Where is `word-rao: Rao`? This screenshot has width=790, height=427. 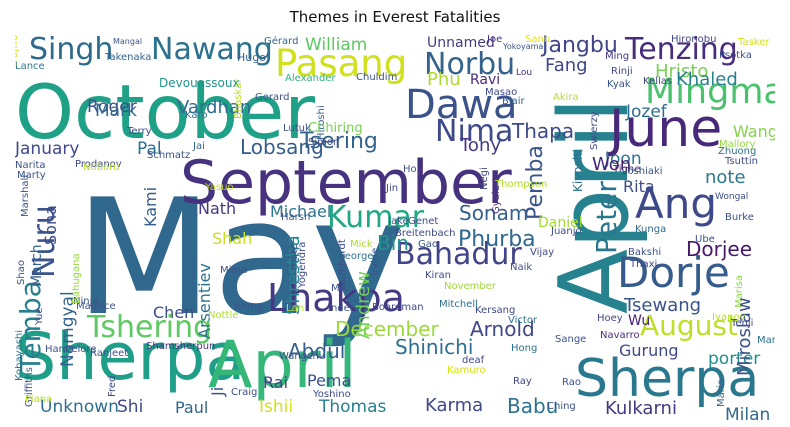 word-rao: Rao is located at coordinates (571, 382).